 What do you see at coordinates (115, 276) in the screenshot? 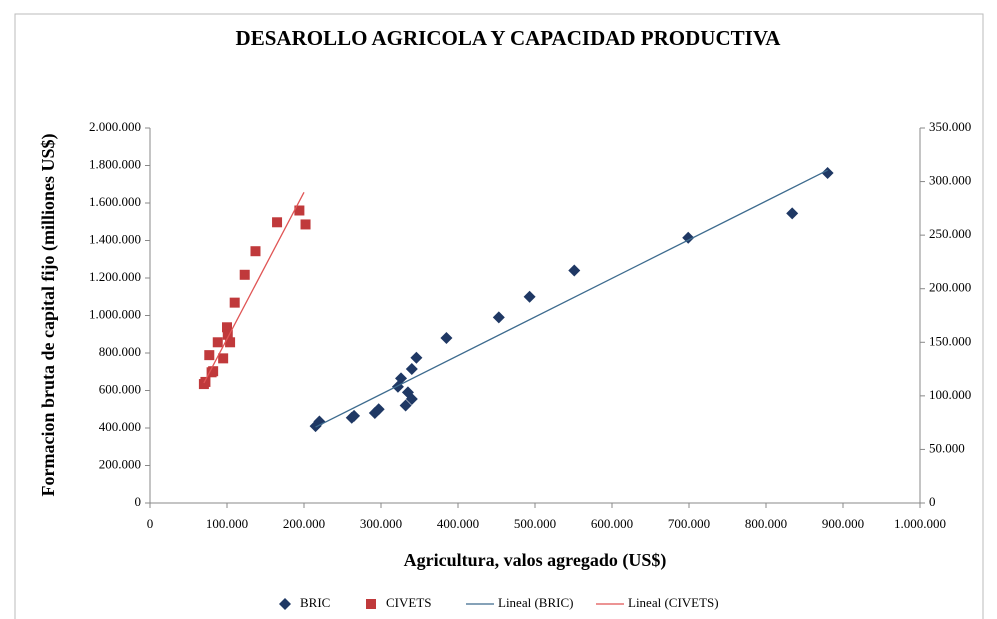
I see `y-tick-label: 1.200.000` at bounding box center [115, 276].